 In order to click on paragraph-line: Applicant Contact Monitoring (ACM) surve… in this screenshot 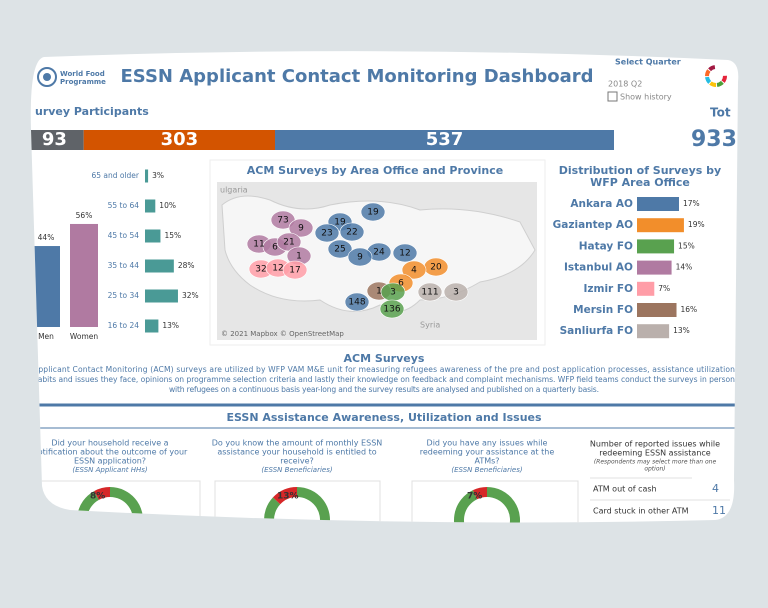, I will do `click(384, 369)`.